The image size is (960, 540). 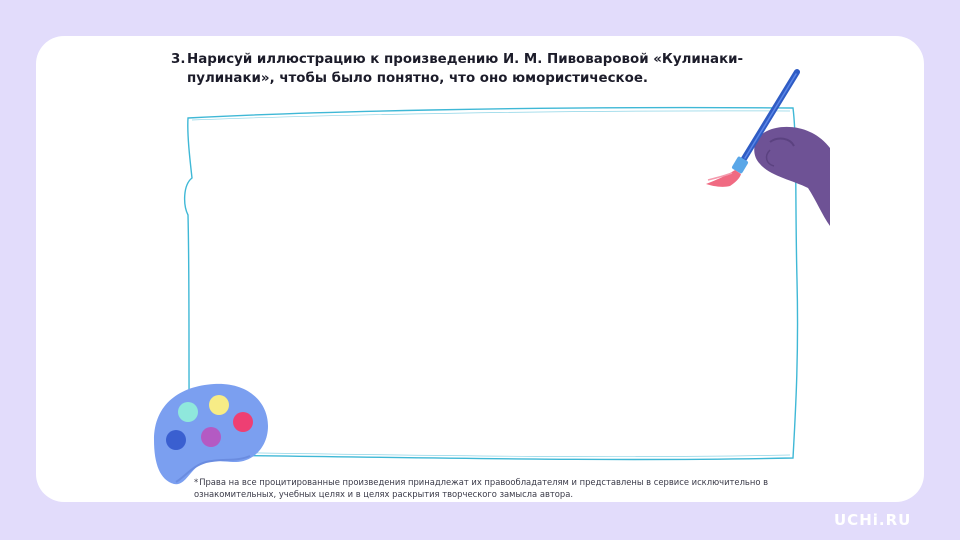 What do you see at coordinates (196, 482) in the screenshot?
I see `footnote-asterisk: *` at bounding box center [196, 482].